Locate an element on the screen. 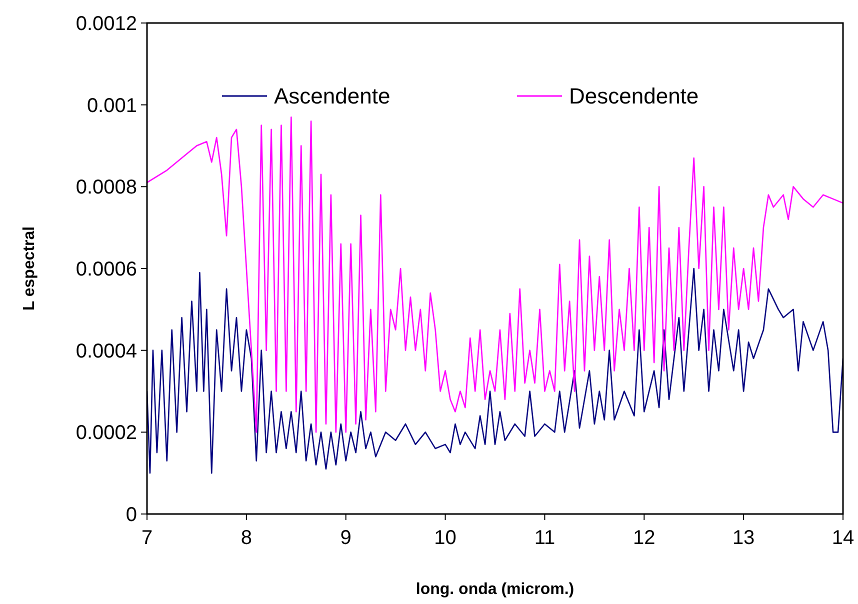 This screenshot has width=858, height=604. x-axis-title: long. onda (microm.) is located at coordinates (495, 589).